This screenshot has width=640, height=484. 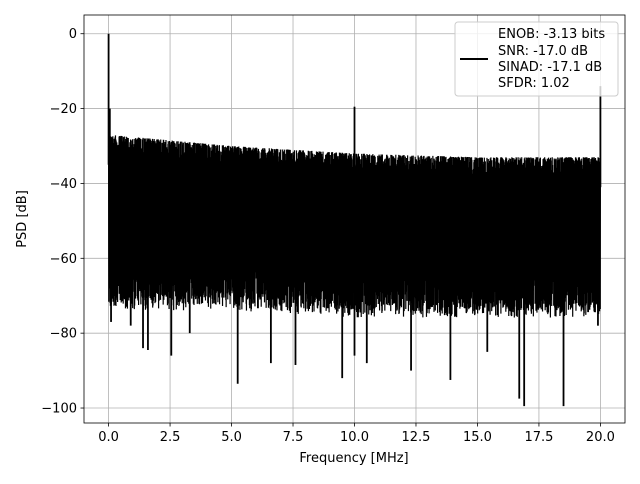 What do you see at coordinates (231, 437) in the screenshot?
I see `x-tick-label: 5.0` at bounding box center [231, 437].